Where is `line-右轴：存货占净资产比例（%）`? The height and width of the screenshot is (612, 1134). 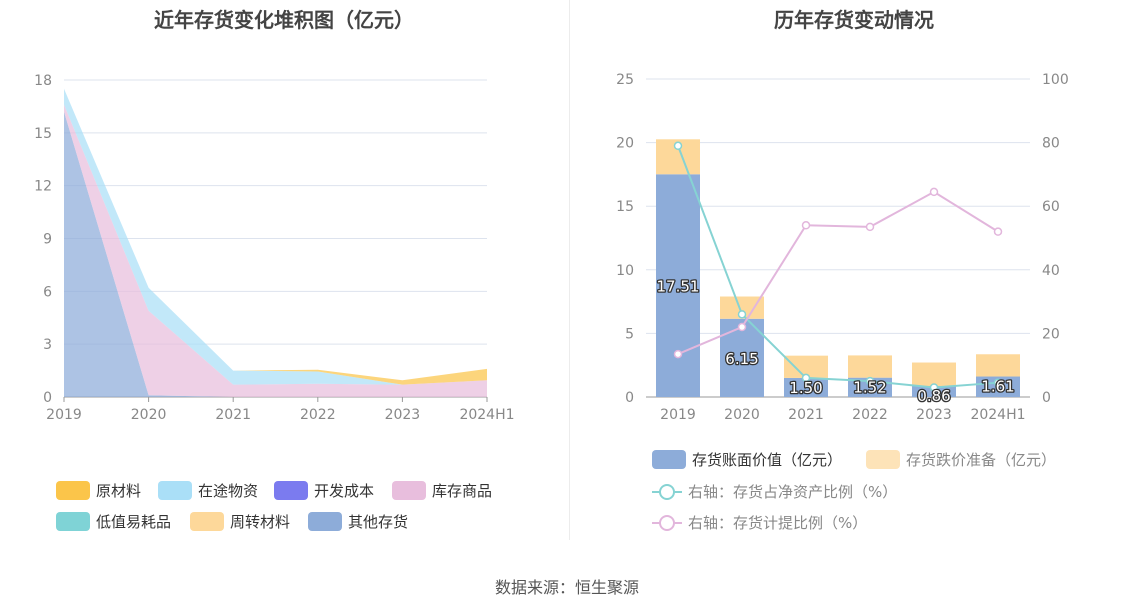
line-右轴：存货占净资产比例（%） is located at coordinates (838, 267).